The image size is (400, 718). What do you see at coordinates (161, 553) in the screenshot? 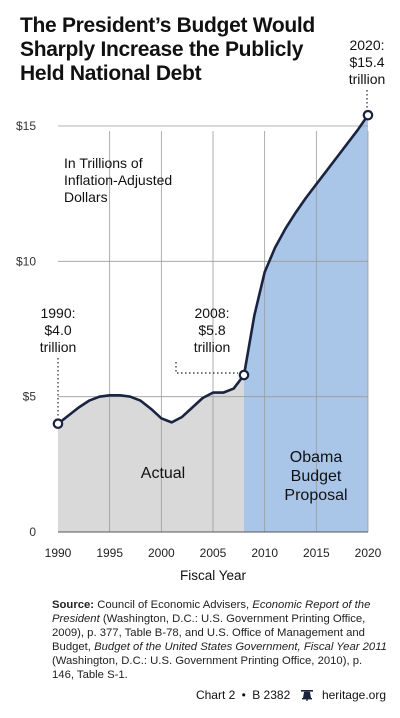
I see `x-tick-label: 2000` at bounding box center [161, 553].